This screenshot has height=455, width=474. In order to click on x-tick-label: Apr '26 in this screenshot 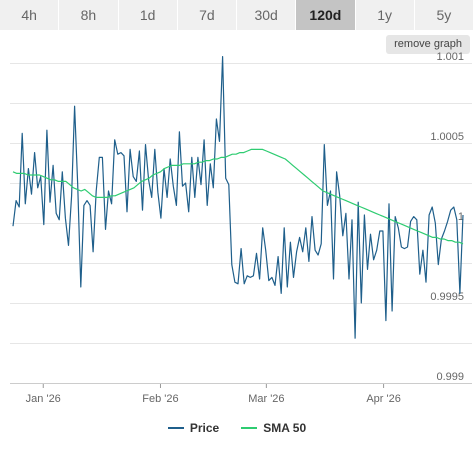, I will do `click(383, 399)`.